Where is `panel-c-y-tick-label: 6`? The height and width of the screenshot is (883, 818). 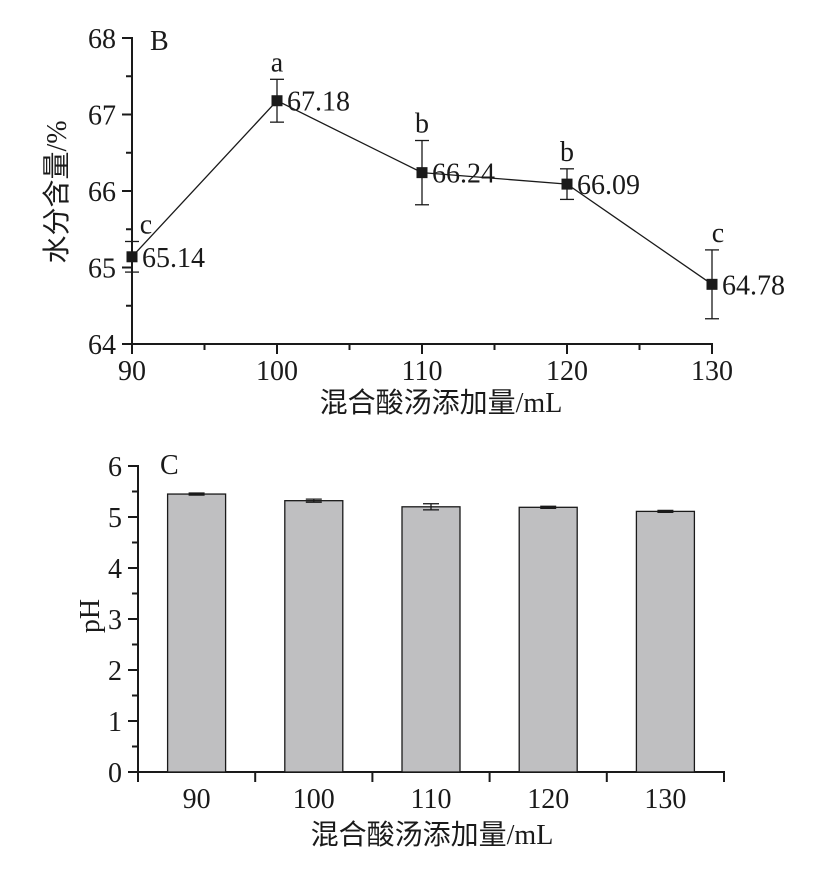 panel-c-y-tick-label: 6 is located at coordinates (115, 467).